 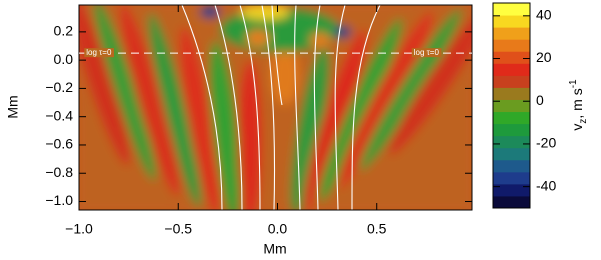 I want to click on colorbar-label-unit: , m s, so click(x=577, y=103).